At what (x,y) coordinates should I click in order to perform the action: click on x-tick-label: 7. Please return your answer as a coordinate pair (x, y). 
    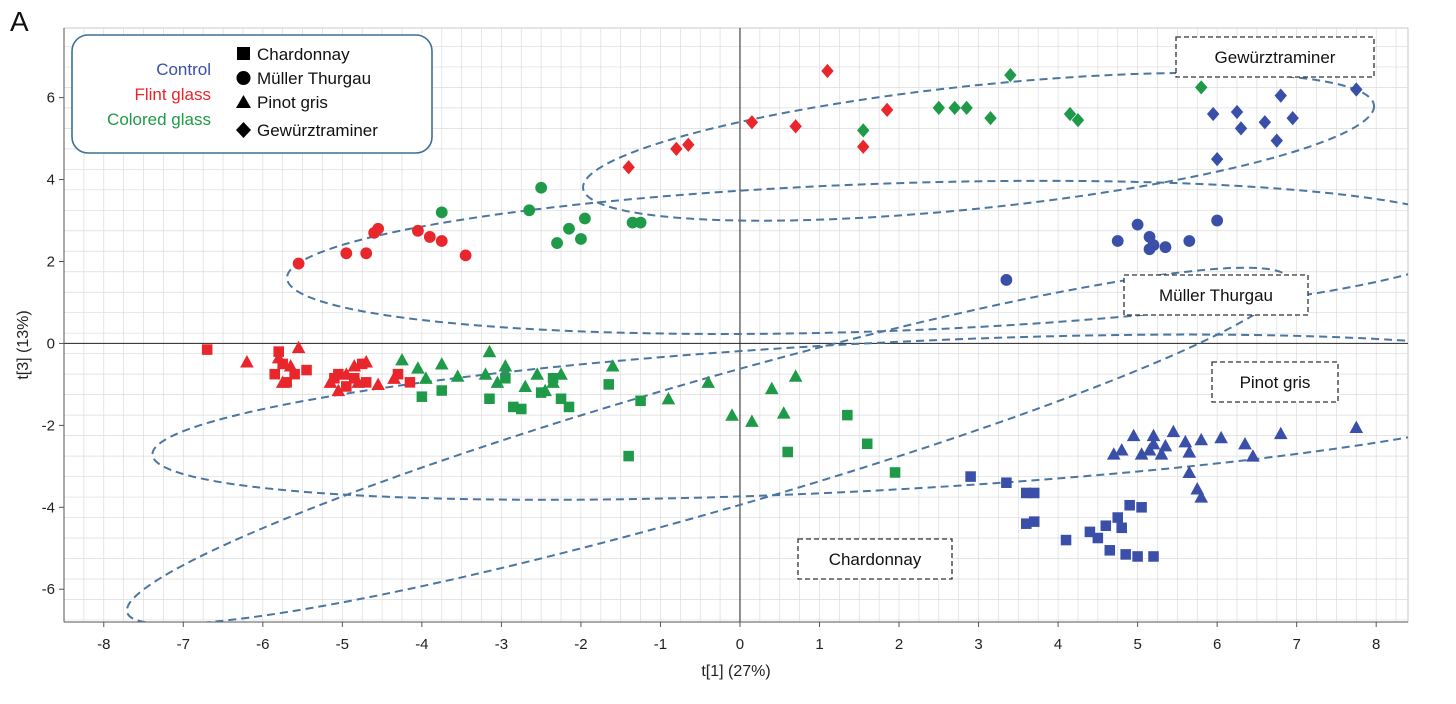
    Looking at the image, I should click on (1296, 644).